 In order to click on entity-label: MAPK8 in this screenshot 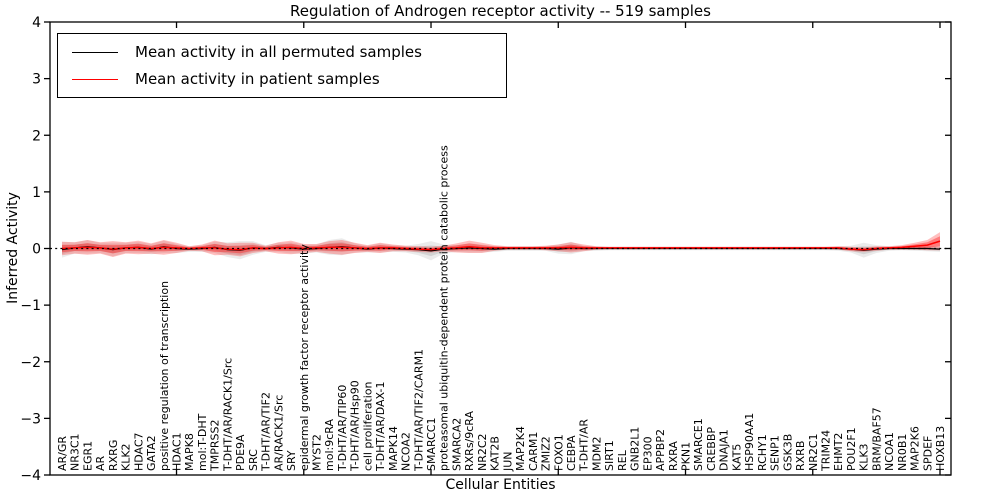, I will do `click(189, 452)`.